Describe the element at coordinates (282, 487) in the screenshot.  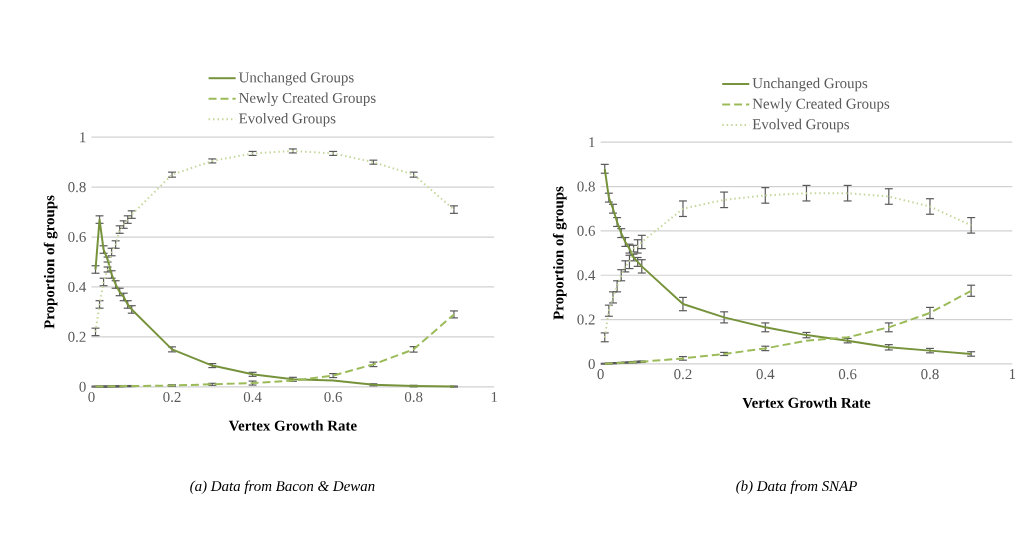
I see `text: (a) Data from Bacon & Dewan` at that location.